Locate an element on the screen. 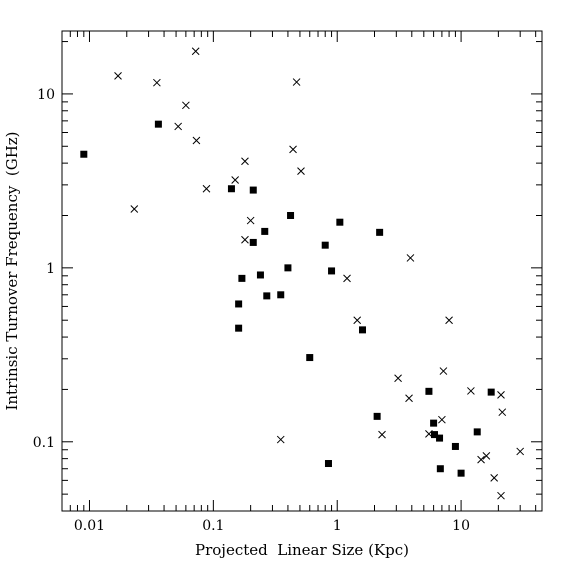 This screenshot has width=574, height=574. x-tick-label: 0.1 is located at coordinates (213, 526).